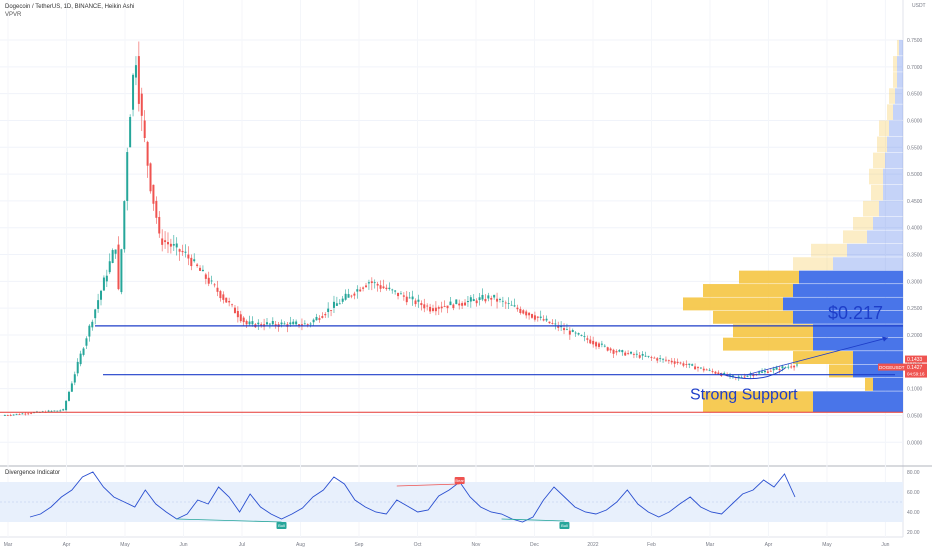  Describe the element at coordinates (913, 473) in the screenshot. I see `indicator-tick-label: 80.00` at that location.